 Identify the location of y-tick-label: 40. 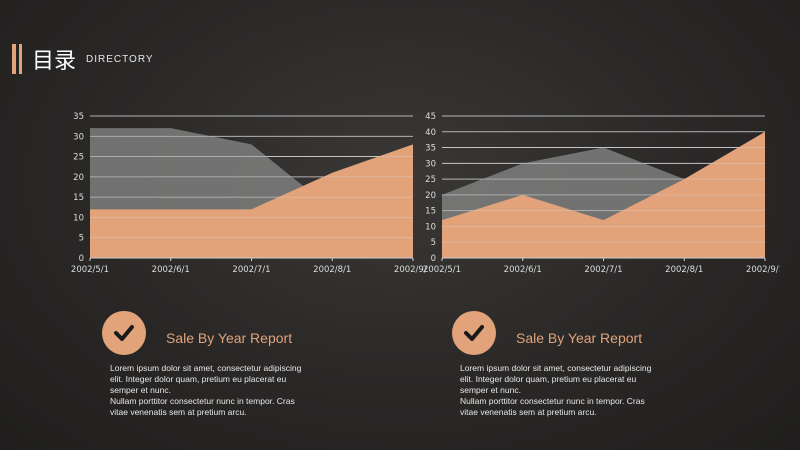
(430, 133).